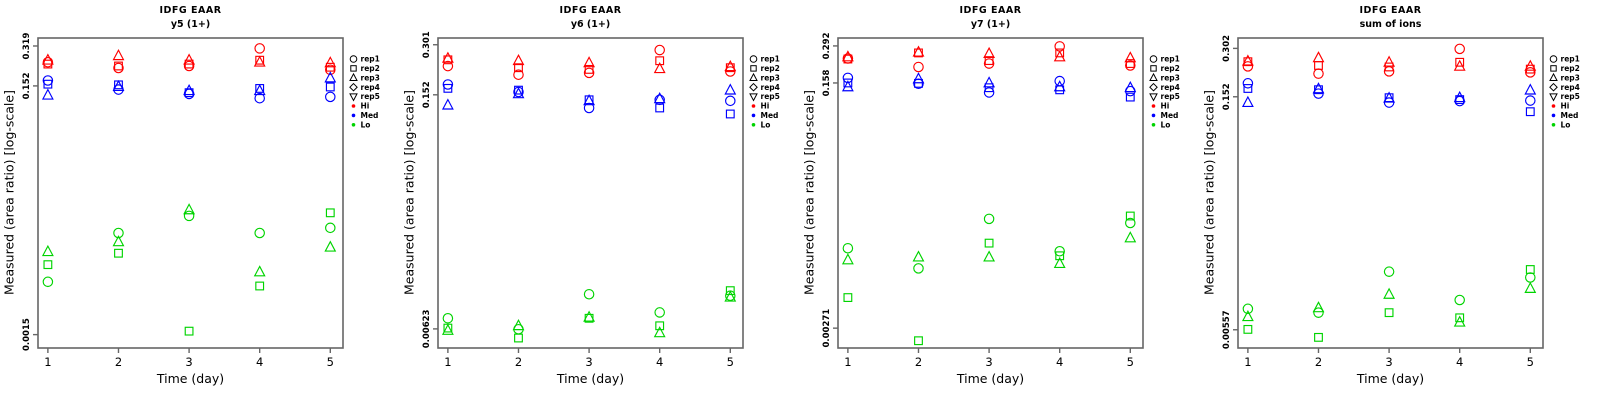 This screenshot has height=400, width=1600. Describe the element at coordinates (1553, 115) in the screenshot. I see `legend-Med-dot` at that location.